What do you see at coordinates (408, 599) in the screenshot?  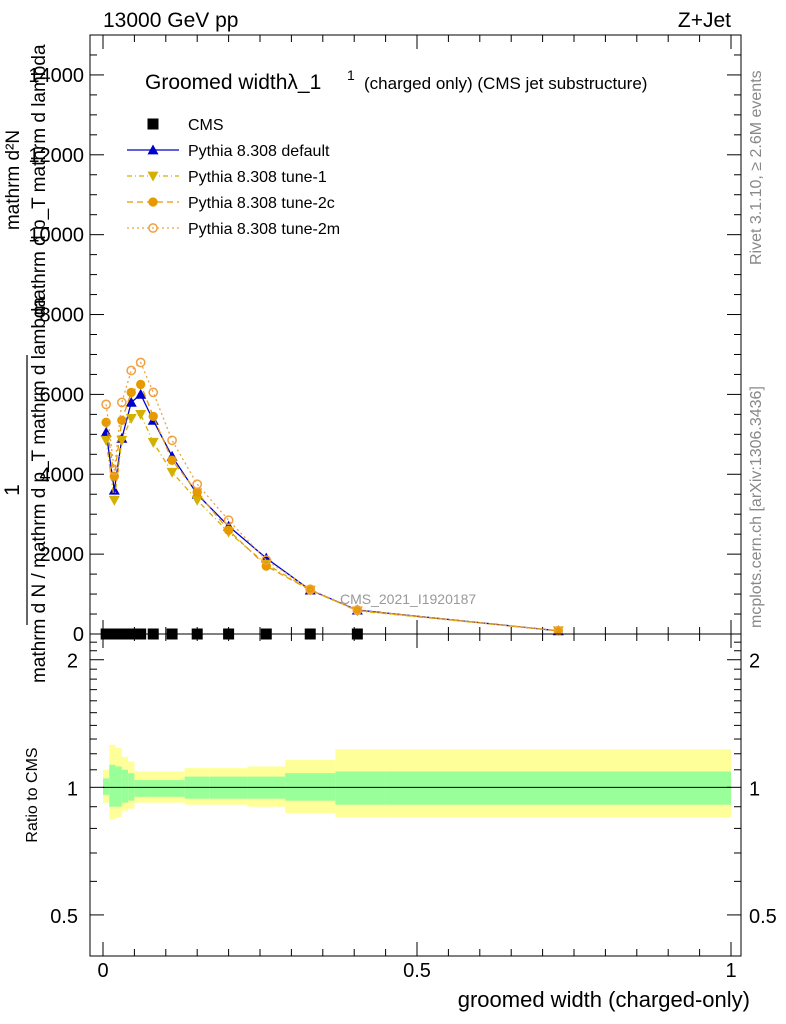 I see `analysis-watermark: CMS_2021_I1920187` at bounding box center [408, 599].